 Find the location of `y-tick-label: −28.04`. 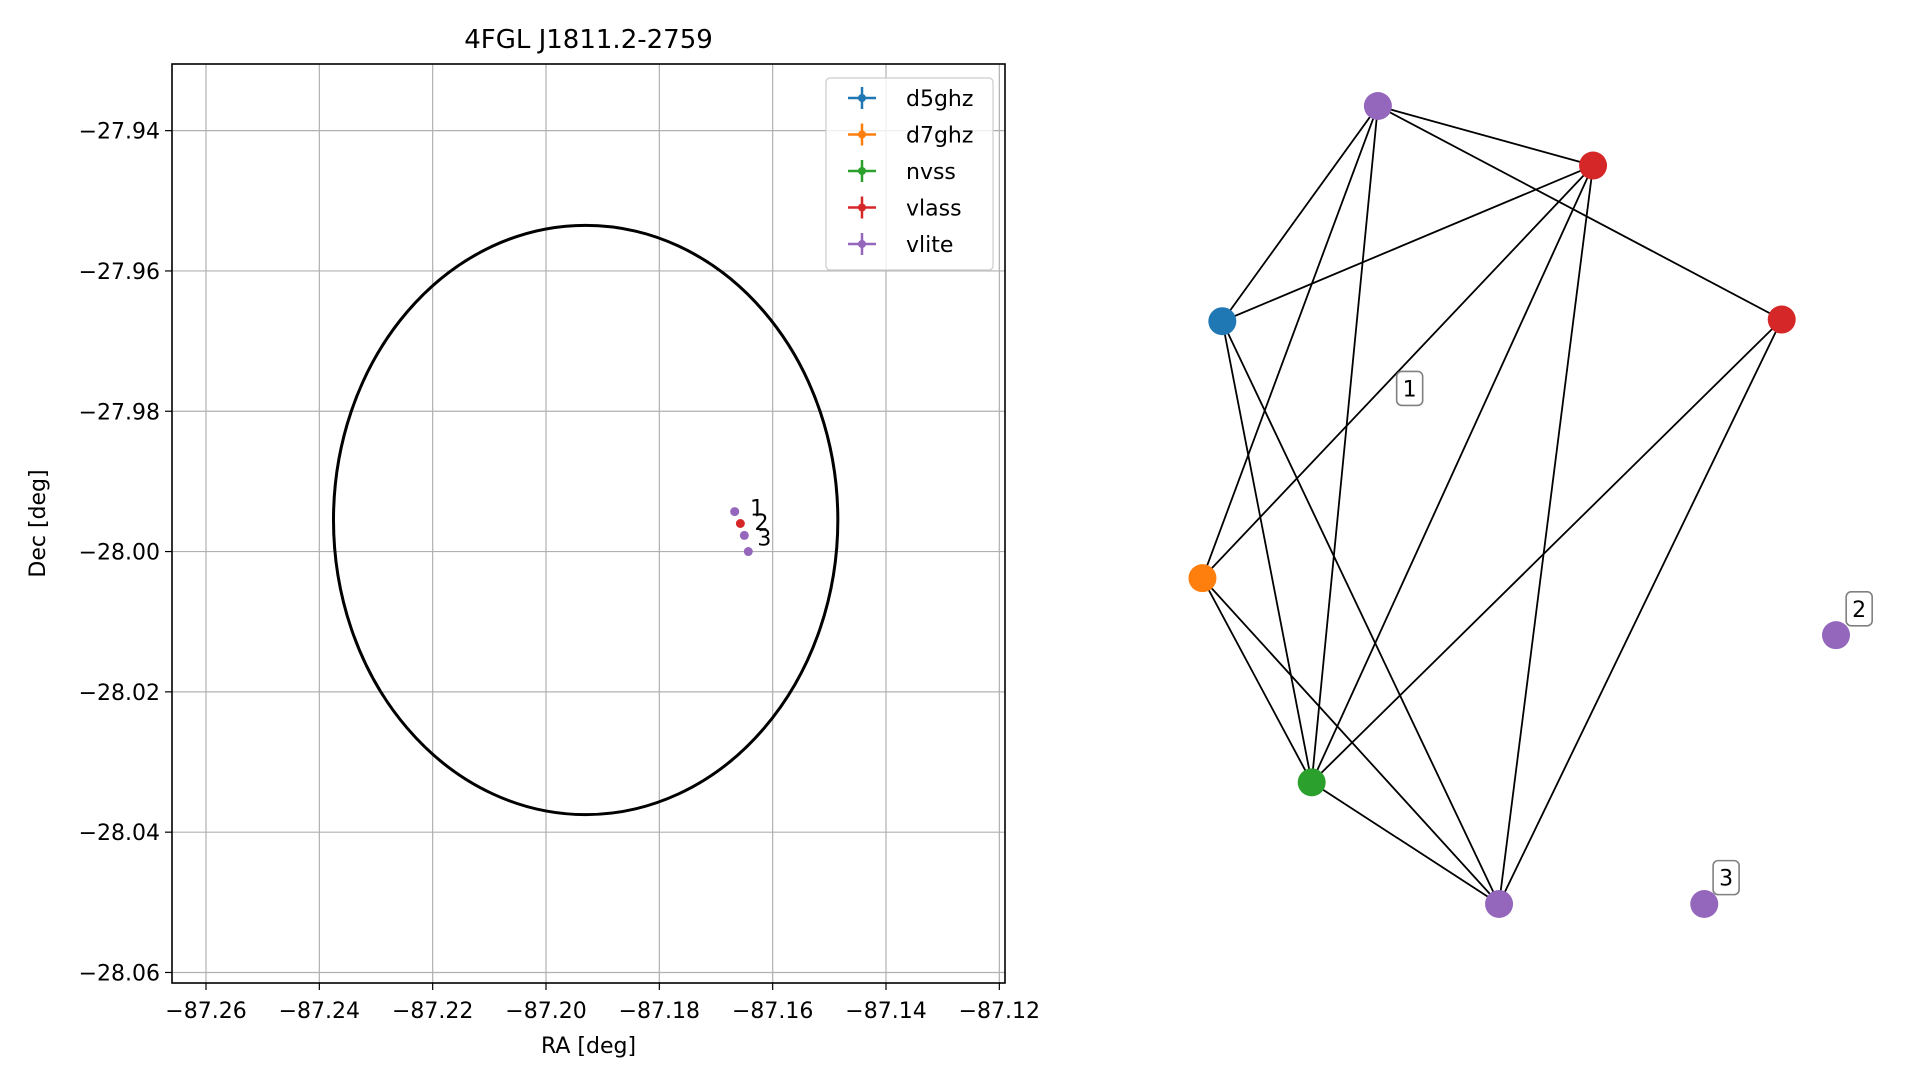

y-tick-label: −28.04 is located at coordinates (119, 833).